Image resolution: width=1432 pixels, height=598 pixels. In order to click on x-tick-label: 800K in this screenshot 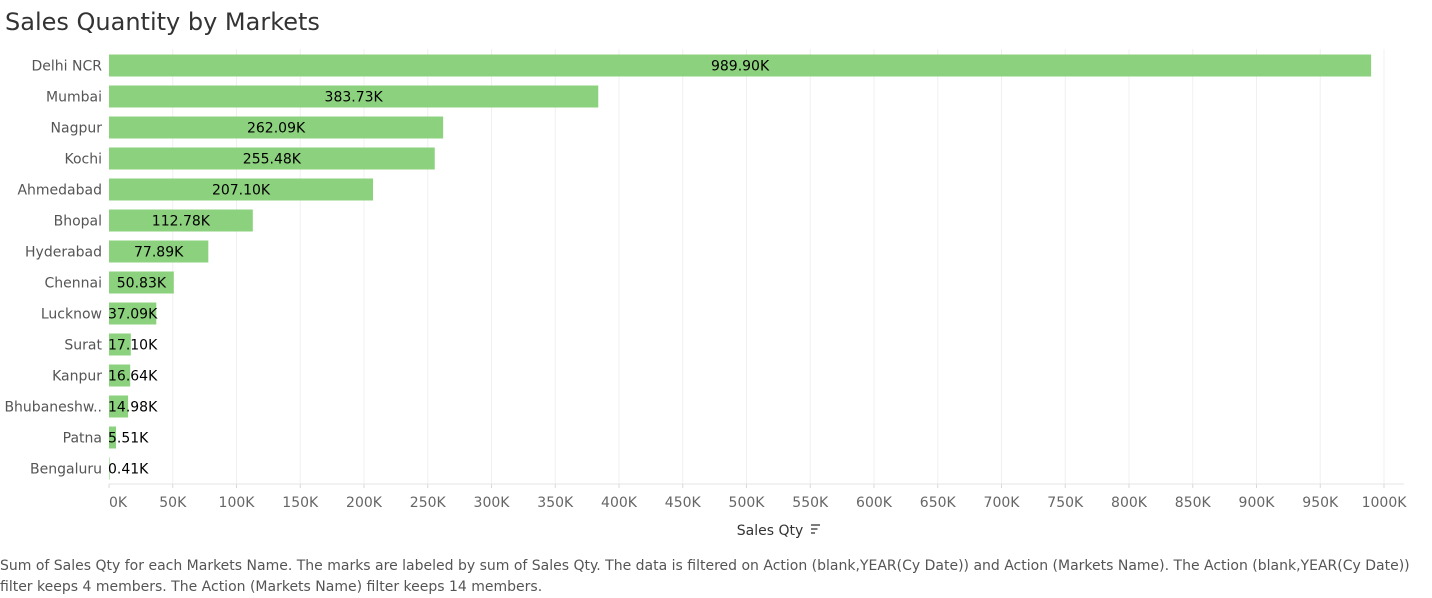, I will do `click(1129, 503)`.